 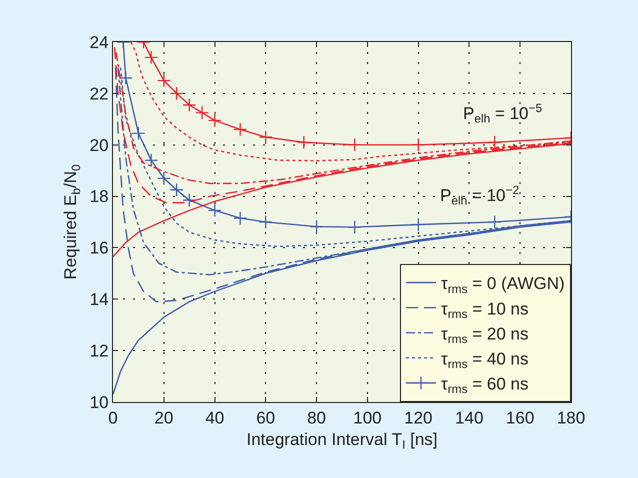 I want to click on x-tick-label: 60, so click(x=266, y=418).